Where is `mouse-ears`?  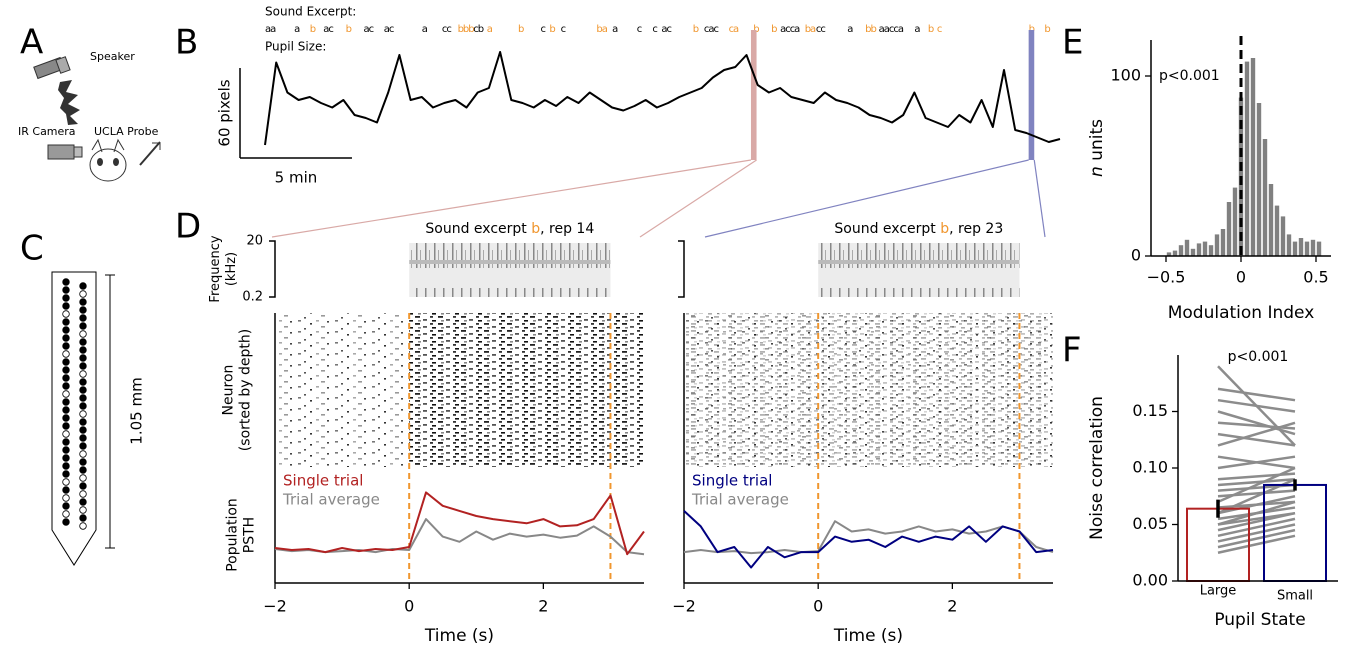
mouse-ears is located at coordinates (108, 145).